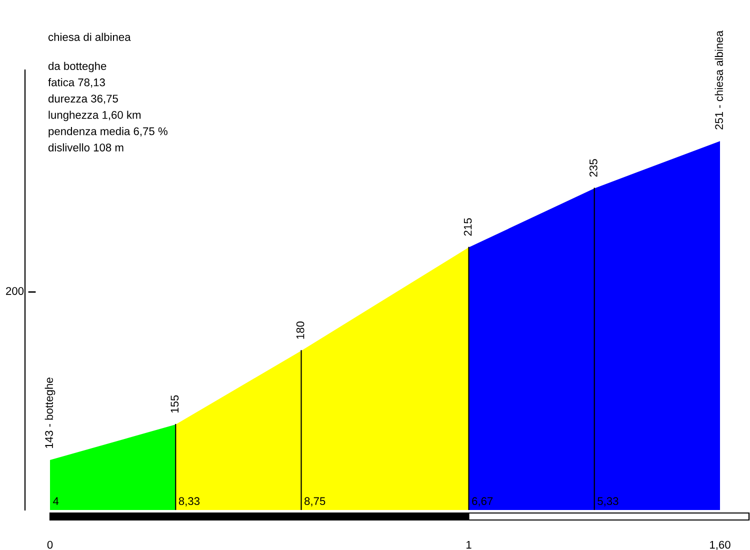  I want to click on data-label: 143 - botteghe, so click(50, 413).